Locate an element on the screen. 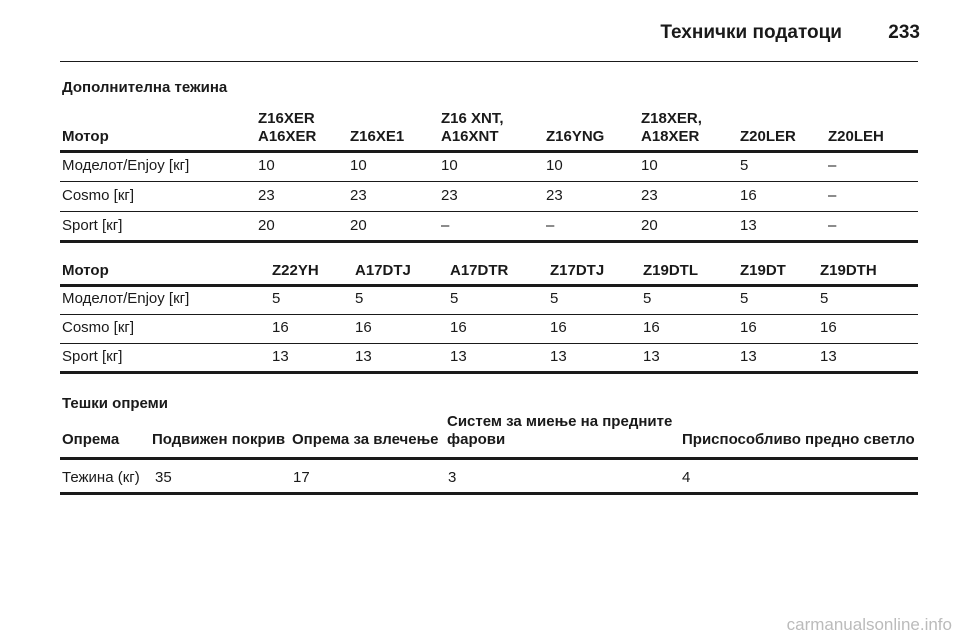 Image resolution: width=960 pixels, height=642 pixels. column-header: A18XER is located at coordinates (670, 136).